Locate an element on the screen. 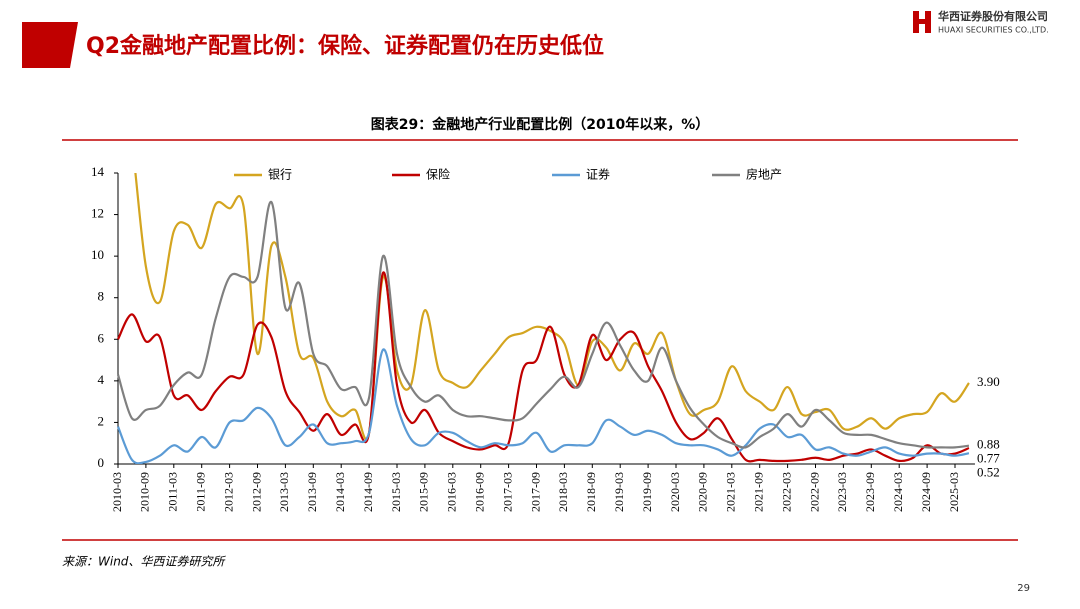  data-label: 0.52 is located at coordinates (988, 472).